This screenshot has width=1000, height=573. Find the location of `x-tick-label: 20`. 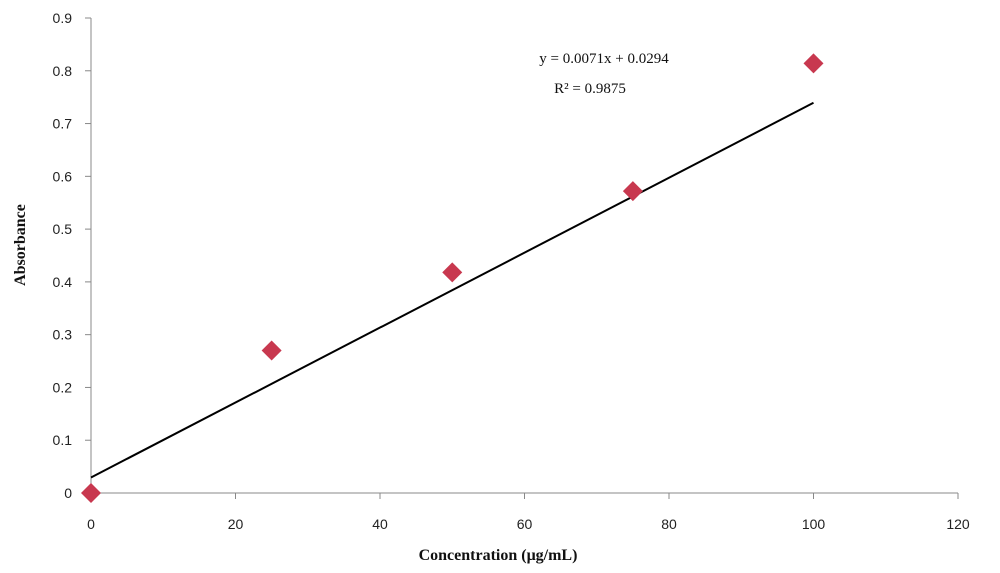

x-tick-label: 20 is located at coordinates (236, 524).